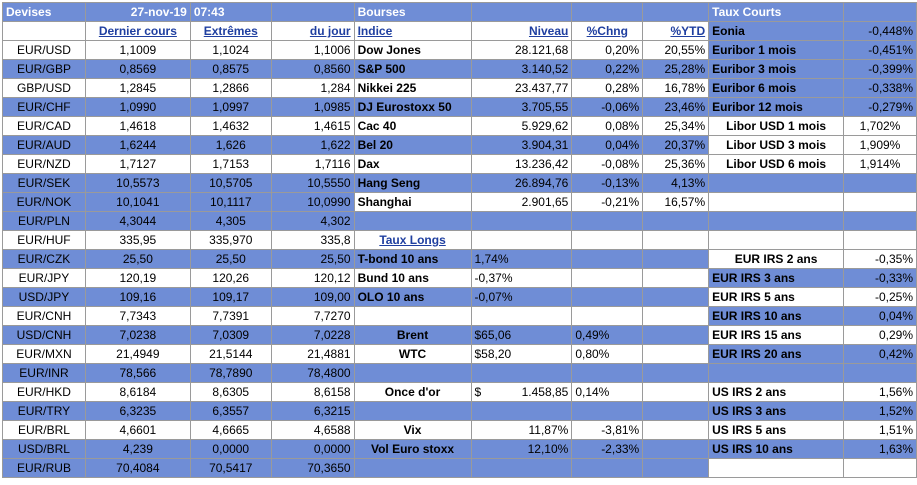 This screenshot has width=917, height=485. Describe the element at coordinates (137, 145) in the screenshot. I see `fx-last: 1,6244` at that location.